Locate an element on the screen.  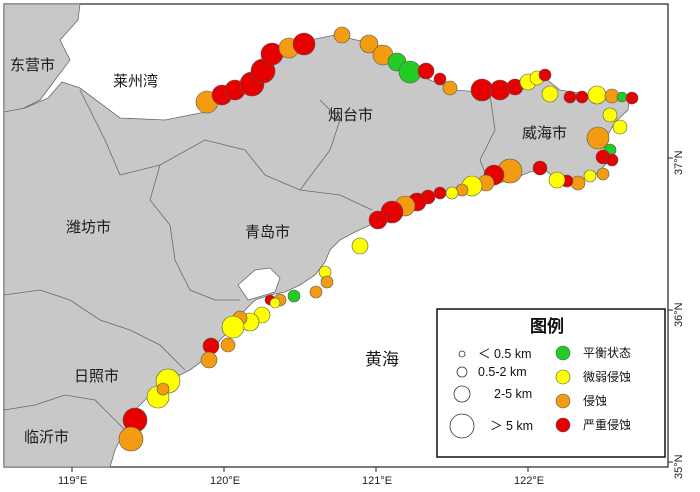
lon-tick-label: 121°E is located at coordinates (377, 481).